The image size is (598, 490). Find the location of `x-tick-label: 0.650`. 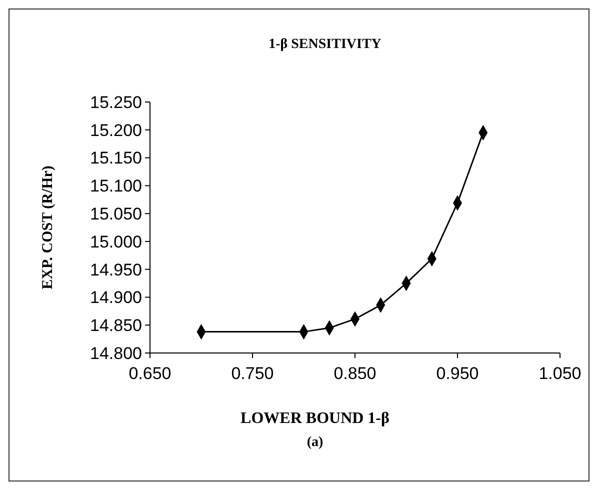

x-tick-label: 0.650 is located at coordinates (150, 373).